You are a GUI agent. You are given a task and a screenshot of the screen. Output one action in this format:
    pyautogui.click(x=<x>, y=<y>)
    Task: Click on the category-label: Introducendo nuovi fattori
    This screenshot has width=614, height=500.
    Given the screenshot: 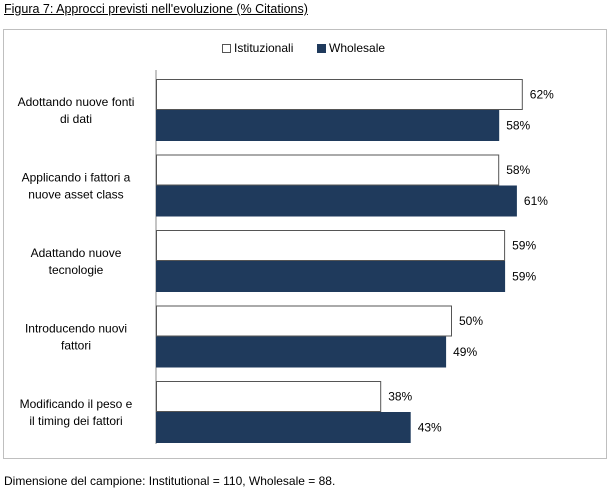 What is the action you would take?
    pyautogui.click(x=76, y=337)
    